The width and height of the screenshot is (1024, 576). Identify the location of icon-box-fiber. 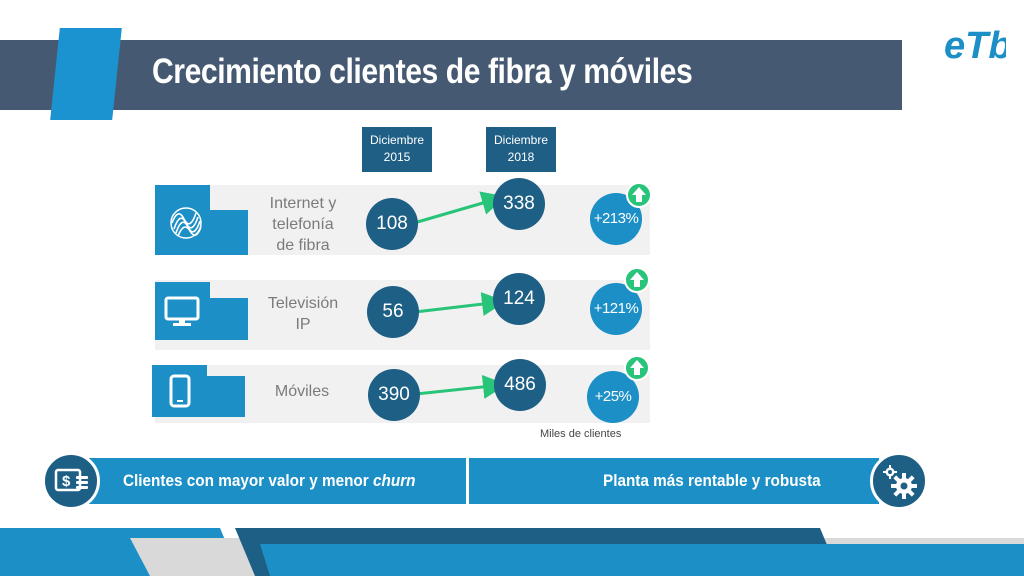
(224, 232).